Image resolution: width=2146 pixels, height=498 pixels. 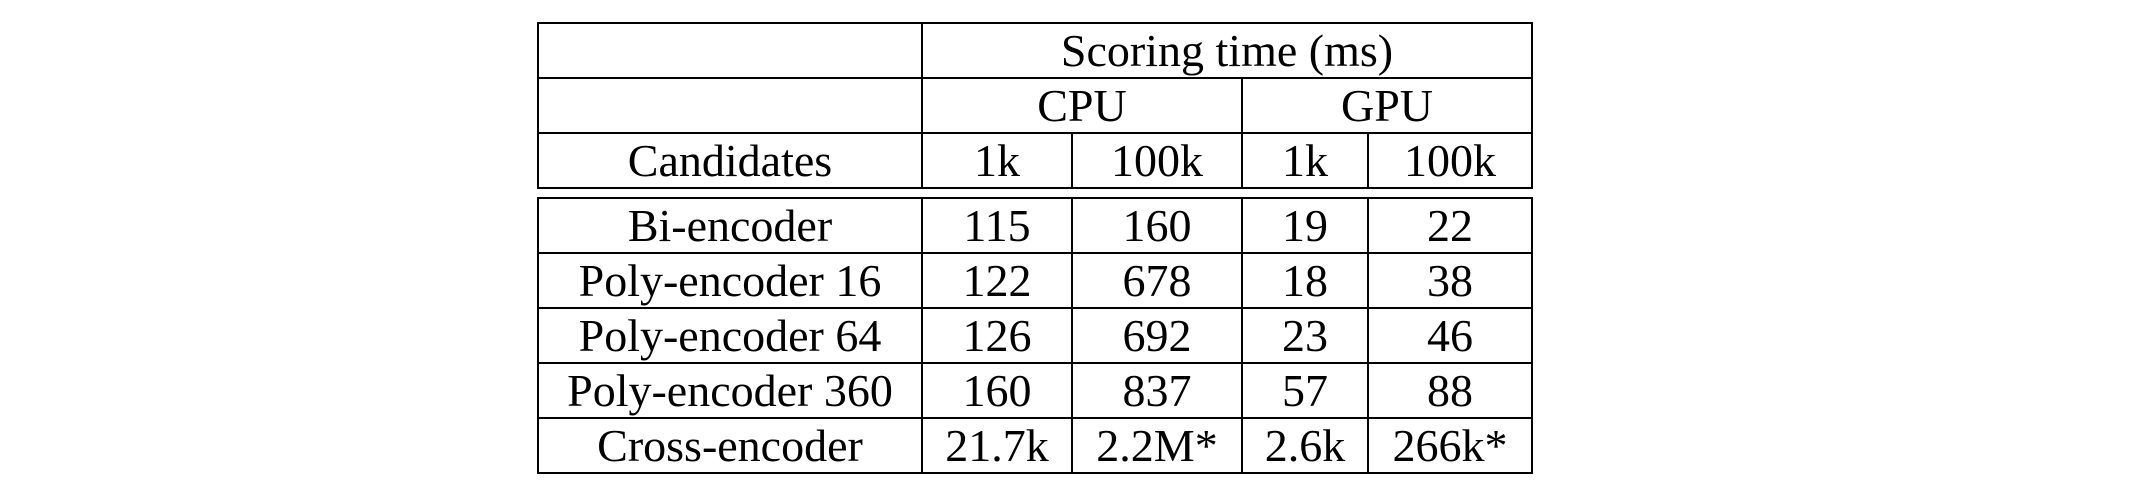 What do you see at coordinates (1035, 193) in the screenshot?
I see `header-body-separator` at bounding box center [1035, 193].